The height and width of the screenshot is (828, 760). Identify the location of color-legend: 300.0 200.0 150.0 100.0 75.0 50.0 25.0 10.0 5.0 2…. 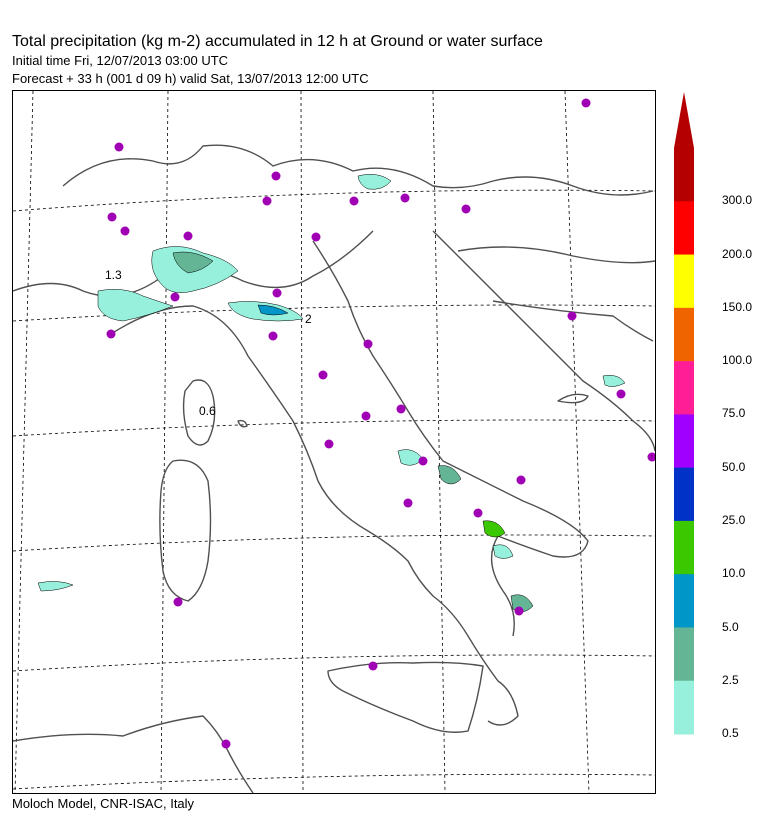
(716, 415).